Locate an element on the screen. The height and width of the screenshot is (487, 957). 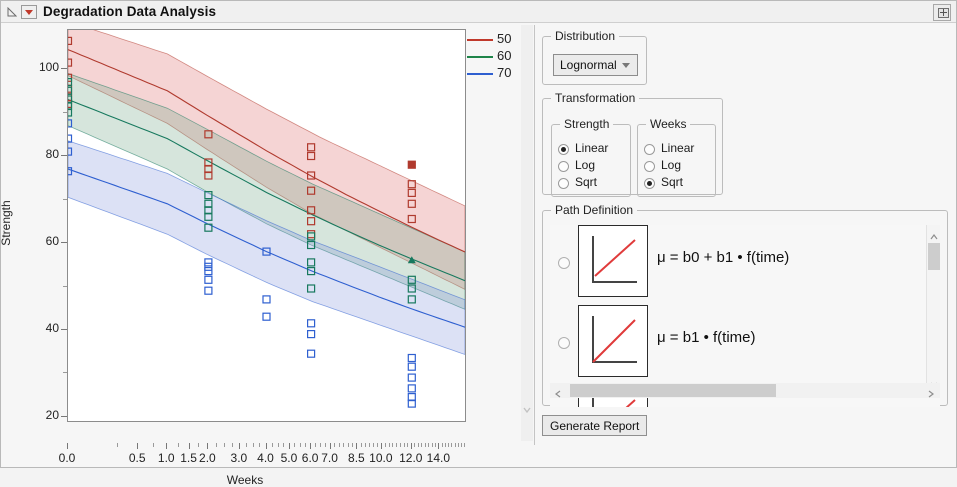
popout-window-icon is located at coordinates (942, 12).